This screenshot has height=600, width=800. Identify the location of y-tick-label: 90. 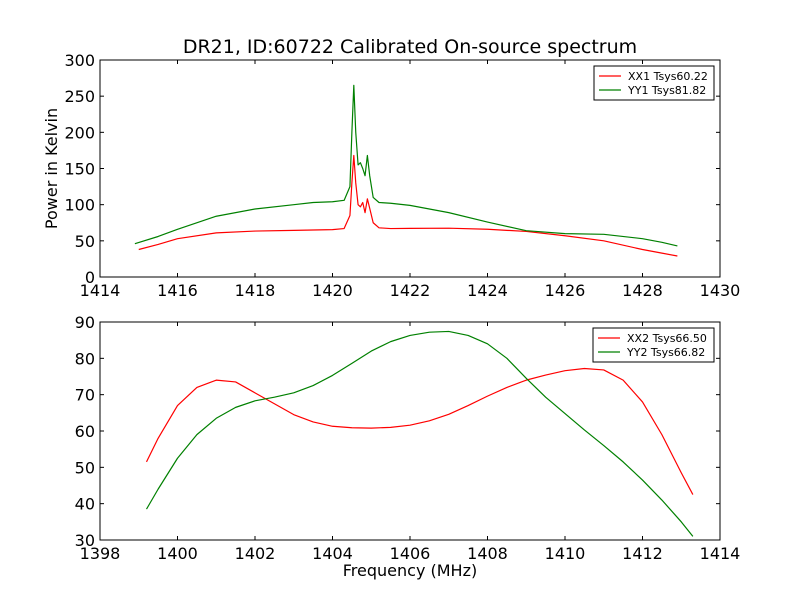
(85, 322).